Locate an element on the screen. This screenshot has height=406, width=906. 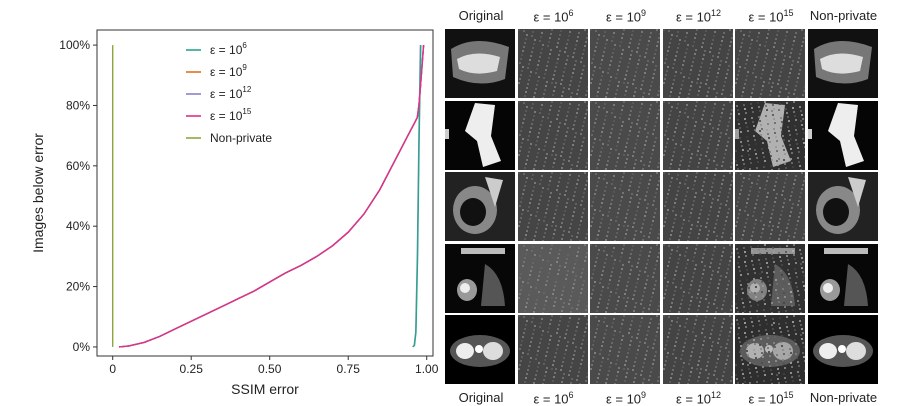
legend-entry: ε = 109 is located at coordinates (228, 71).